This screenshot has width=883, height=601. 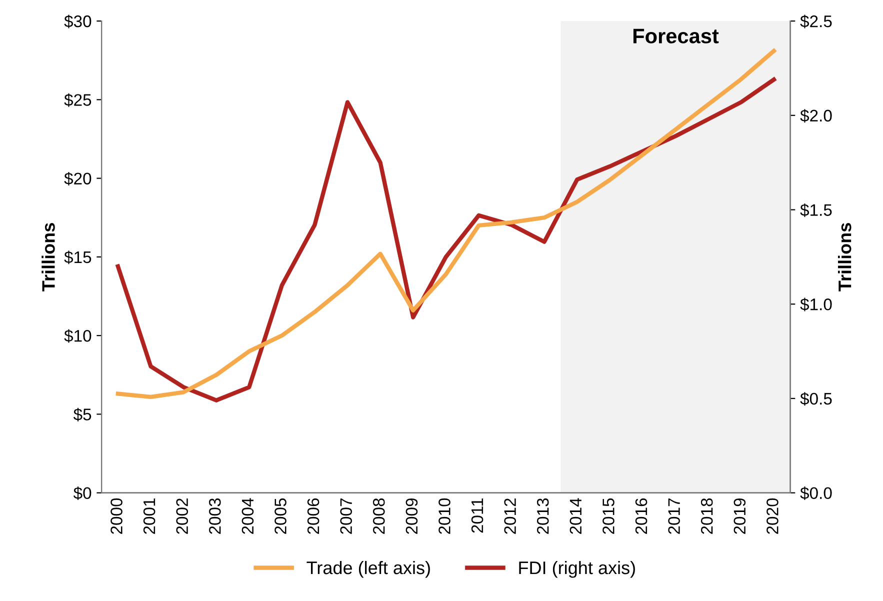 I want to click on y2-axis-title: Trillions, so click(x=845, y=257).